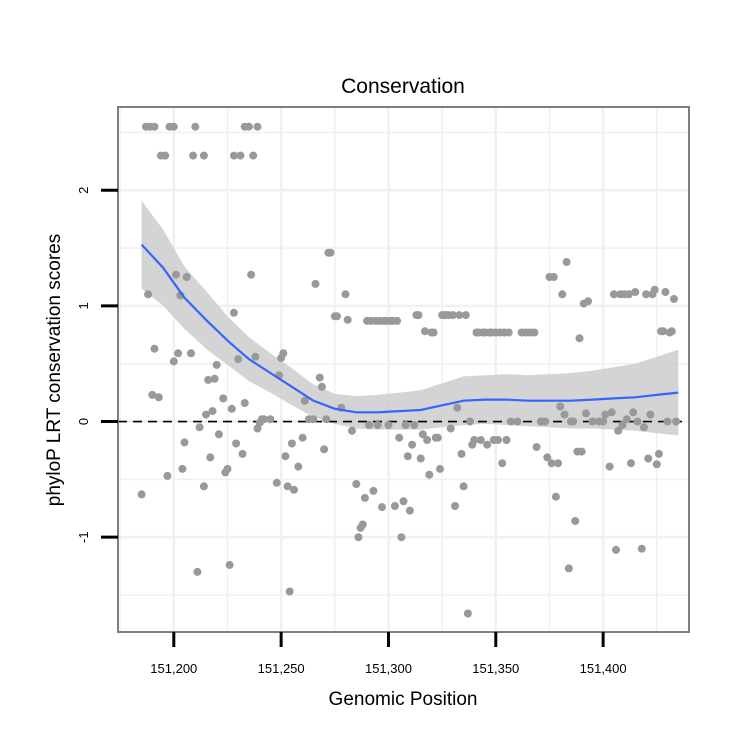 This screenshot has height=750, width=750. What do you see at coordinates (83, 537) in the screenshot?
I see `y-tick-label: -1` at bounding box center [83, 537].